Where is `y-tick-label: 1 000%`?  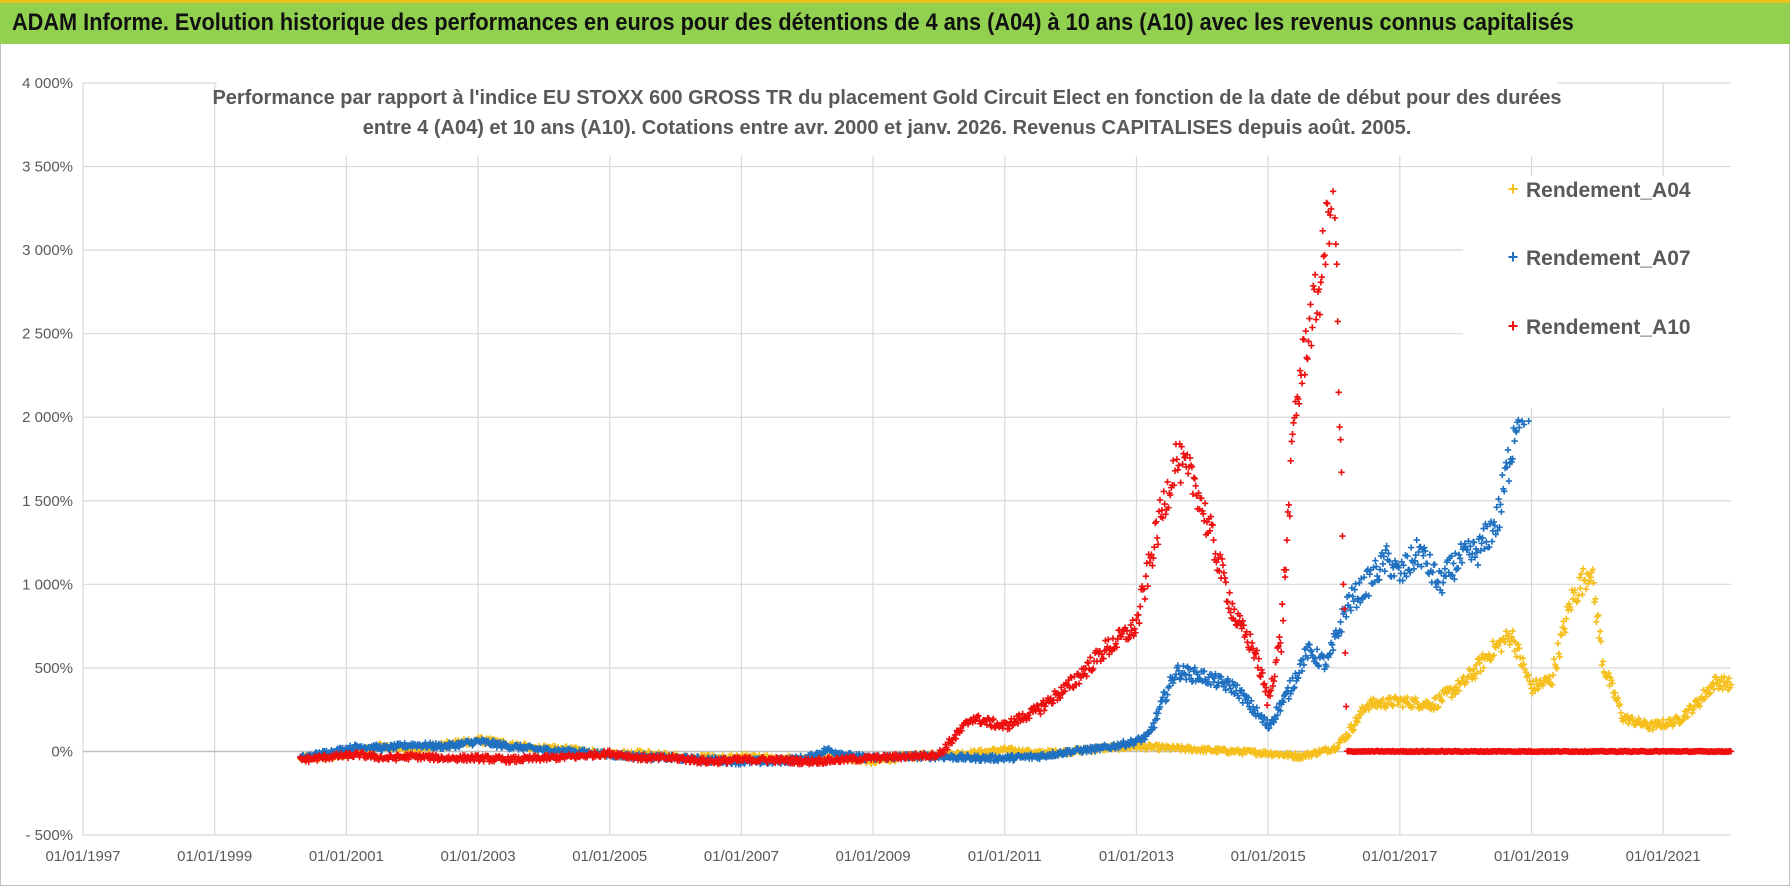
y-tick-label: 1 000% is located at coordinates (47, 584).